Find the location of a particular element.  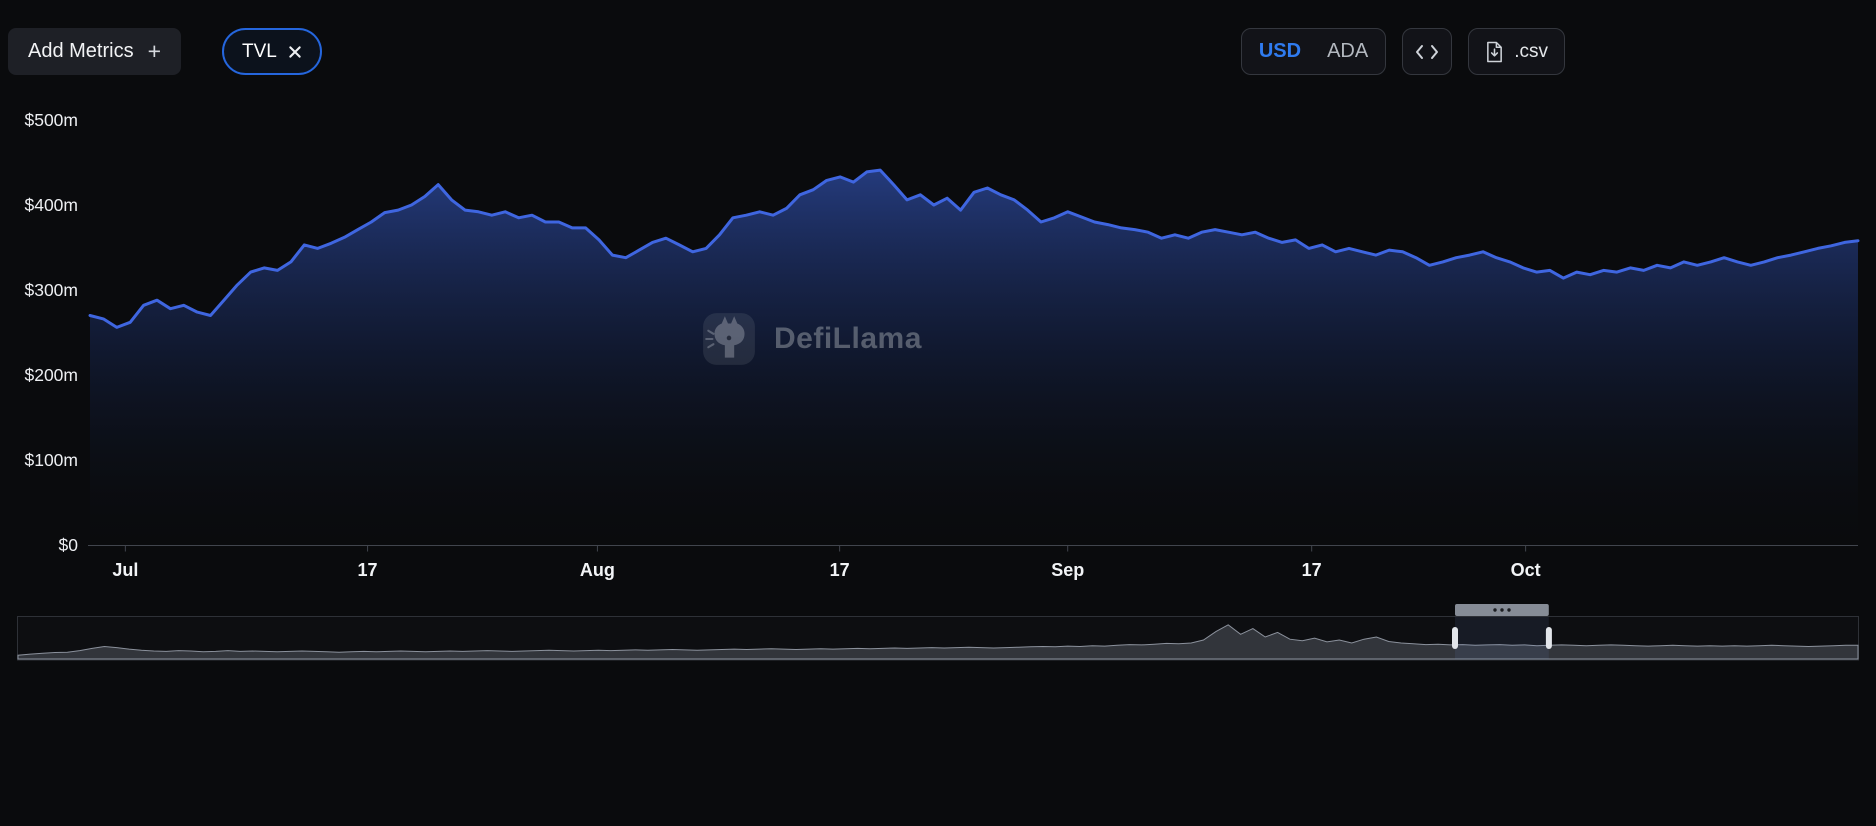

x-axis-tick-label: Sep is located at coordinates (1067, 570).